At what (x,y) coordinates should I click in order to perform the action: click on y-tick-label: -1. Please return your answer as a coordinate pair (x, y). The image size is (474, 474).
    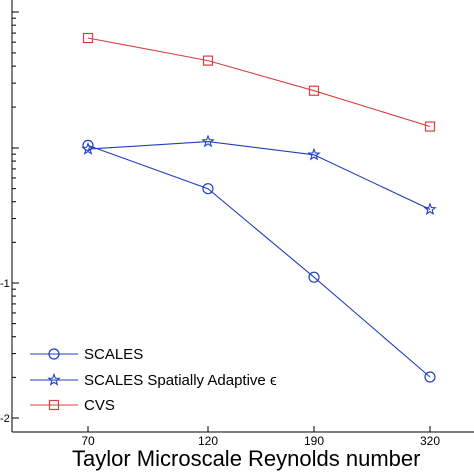
    Looking at the image, I should click on (5, 284).